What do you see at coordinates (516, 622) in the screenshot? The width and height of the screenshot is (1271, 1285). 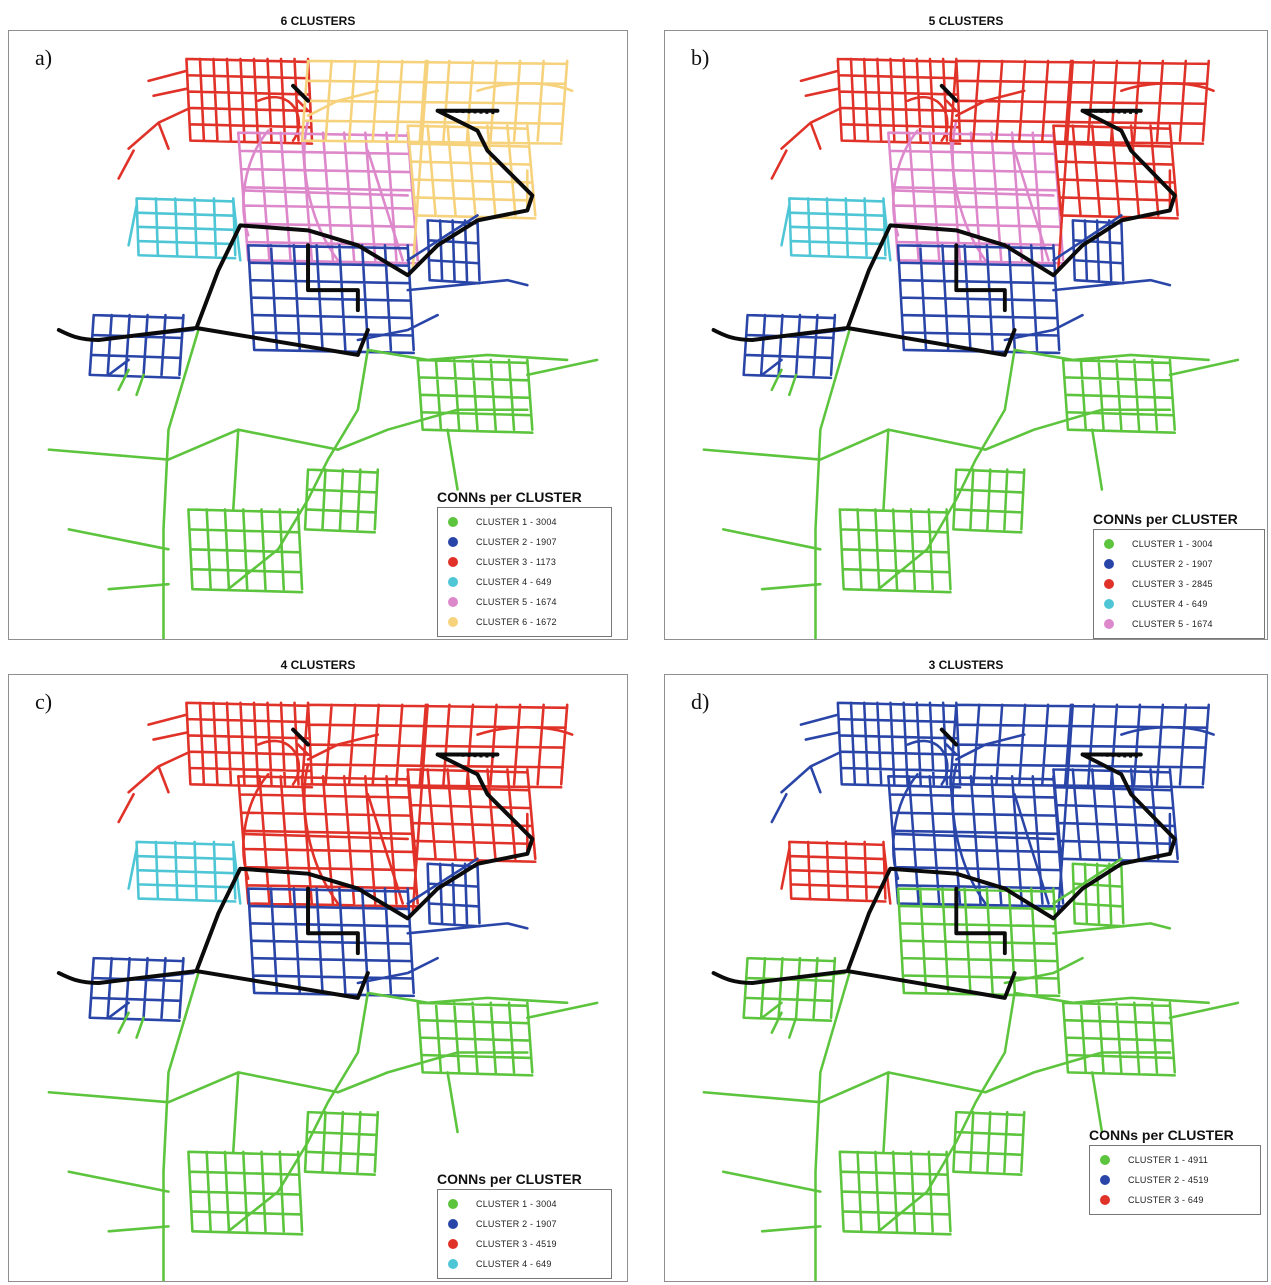 I see `legend-label: CLUSTER 6 - 1672` at bounding box center [516, 622].